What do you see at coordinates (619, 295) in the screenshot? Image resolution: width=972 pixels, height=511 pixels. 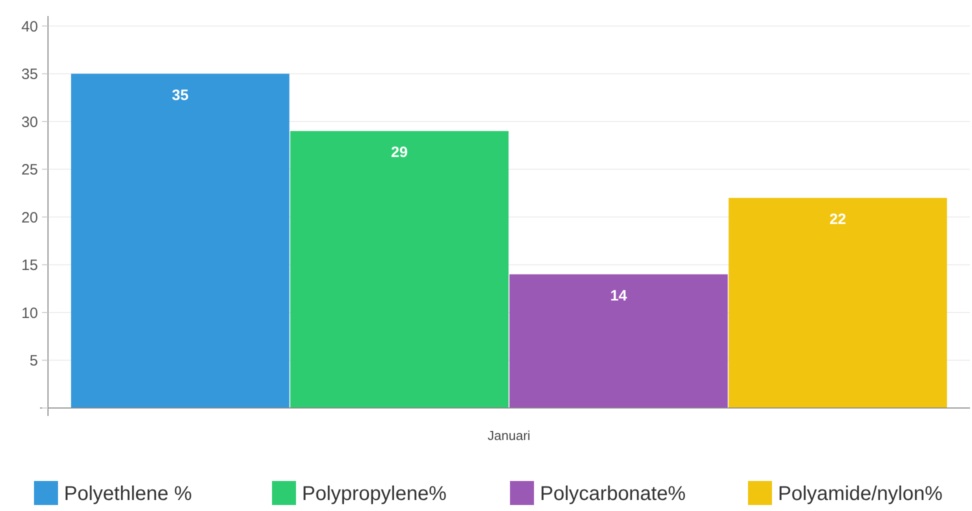 I see `data-label: 14` at bounding box center [619, 295].